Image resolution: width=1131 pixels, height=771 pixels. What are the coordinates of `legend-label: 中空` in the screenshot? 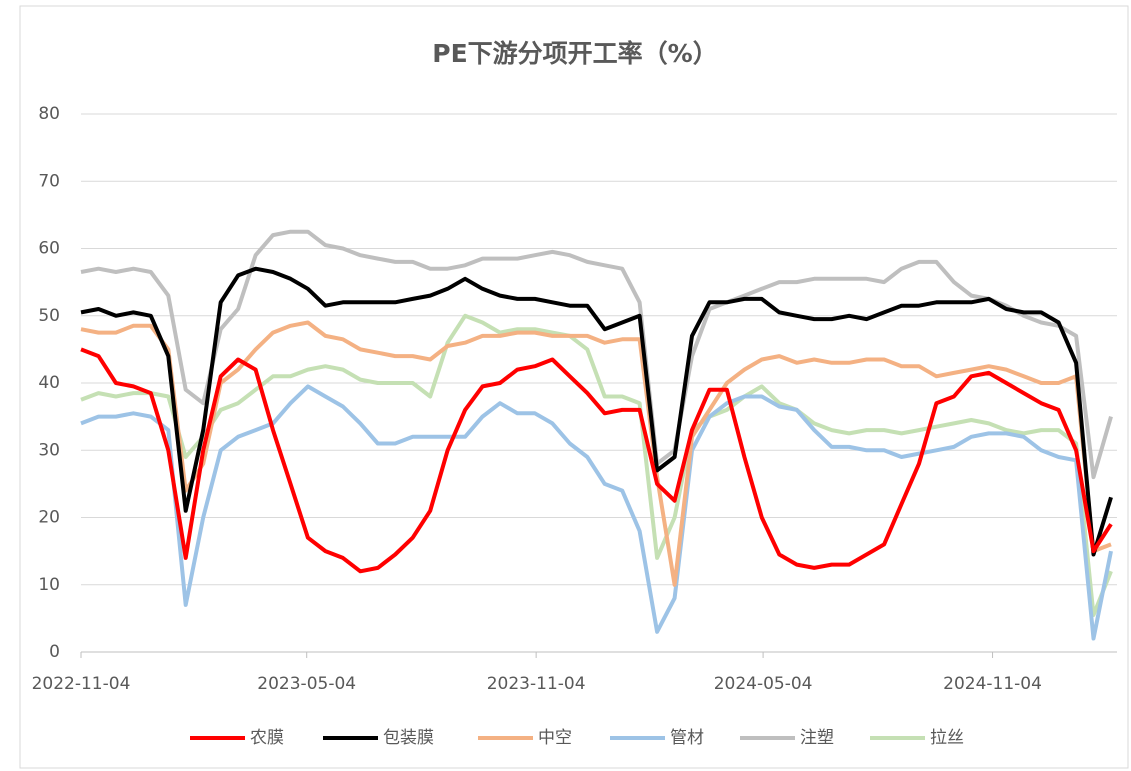 It's located at (555, 738).